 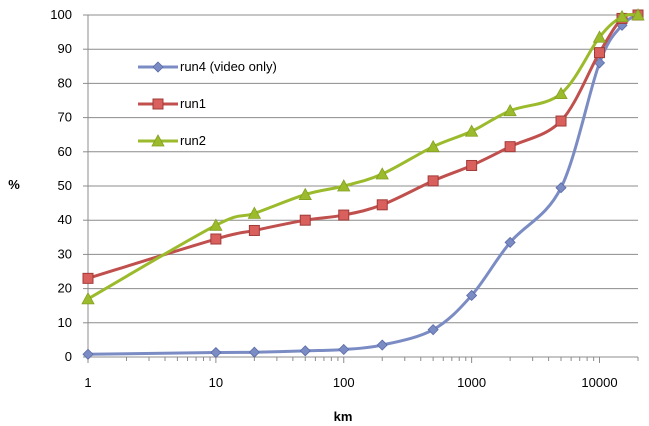 I want to click on y-tick-label: 10, so click(x=65, y=322).